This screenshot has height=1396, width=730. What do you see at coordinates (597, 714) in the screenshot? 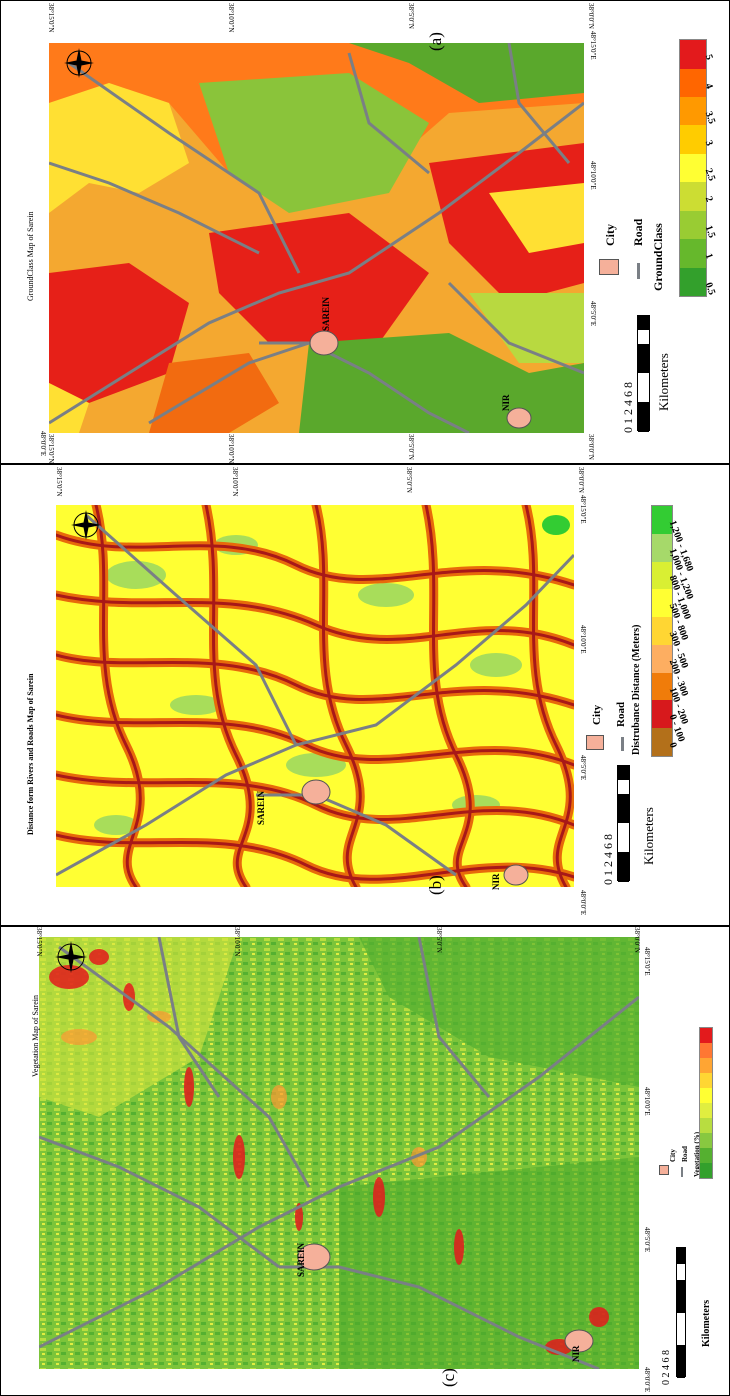
I see `panel-b-legend-city: City` at bounding box center [597, 714].